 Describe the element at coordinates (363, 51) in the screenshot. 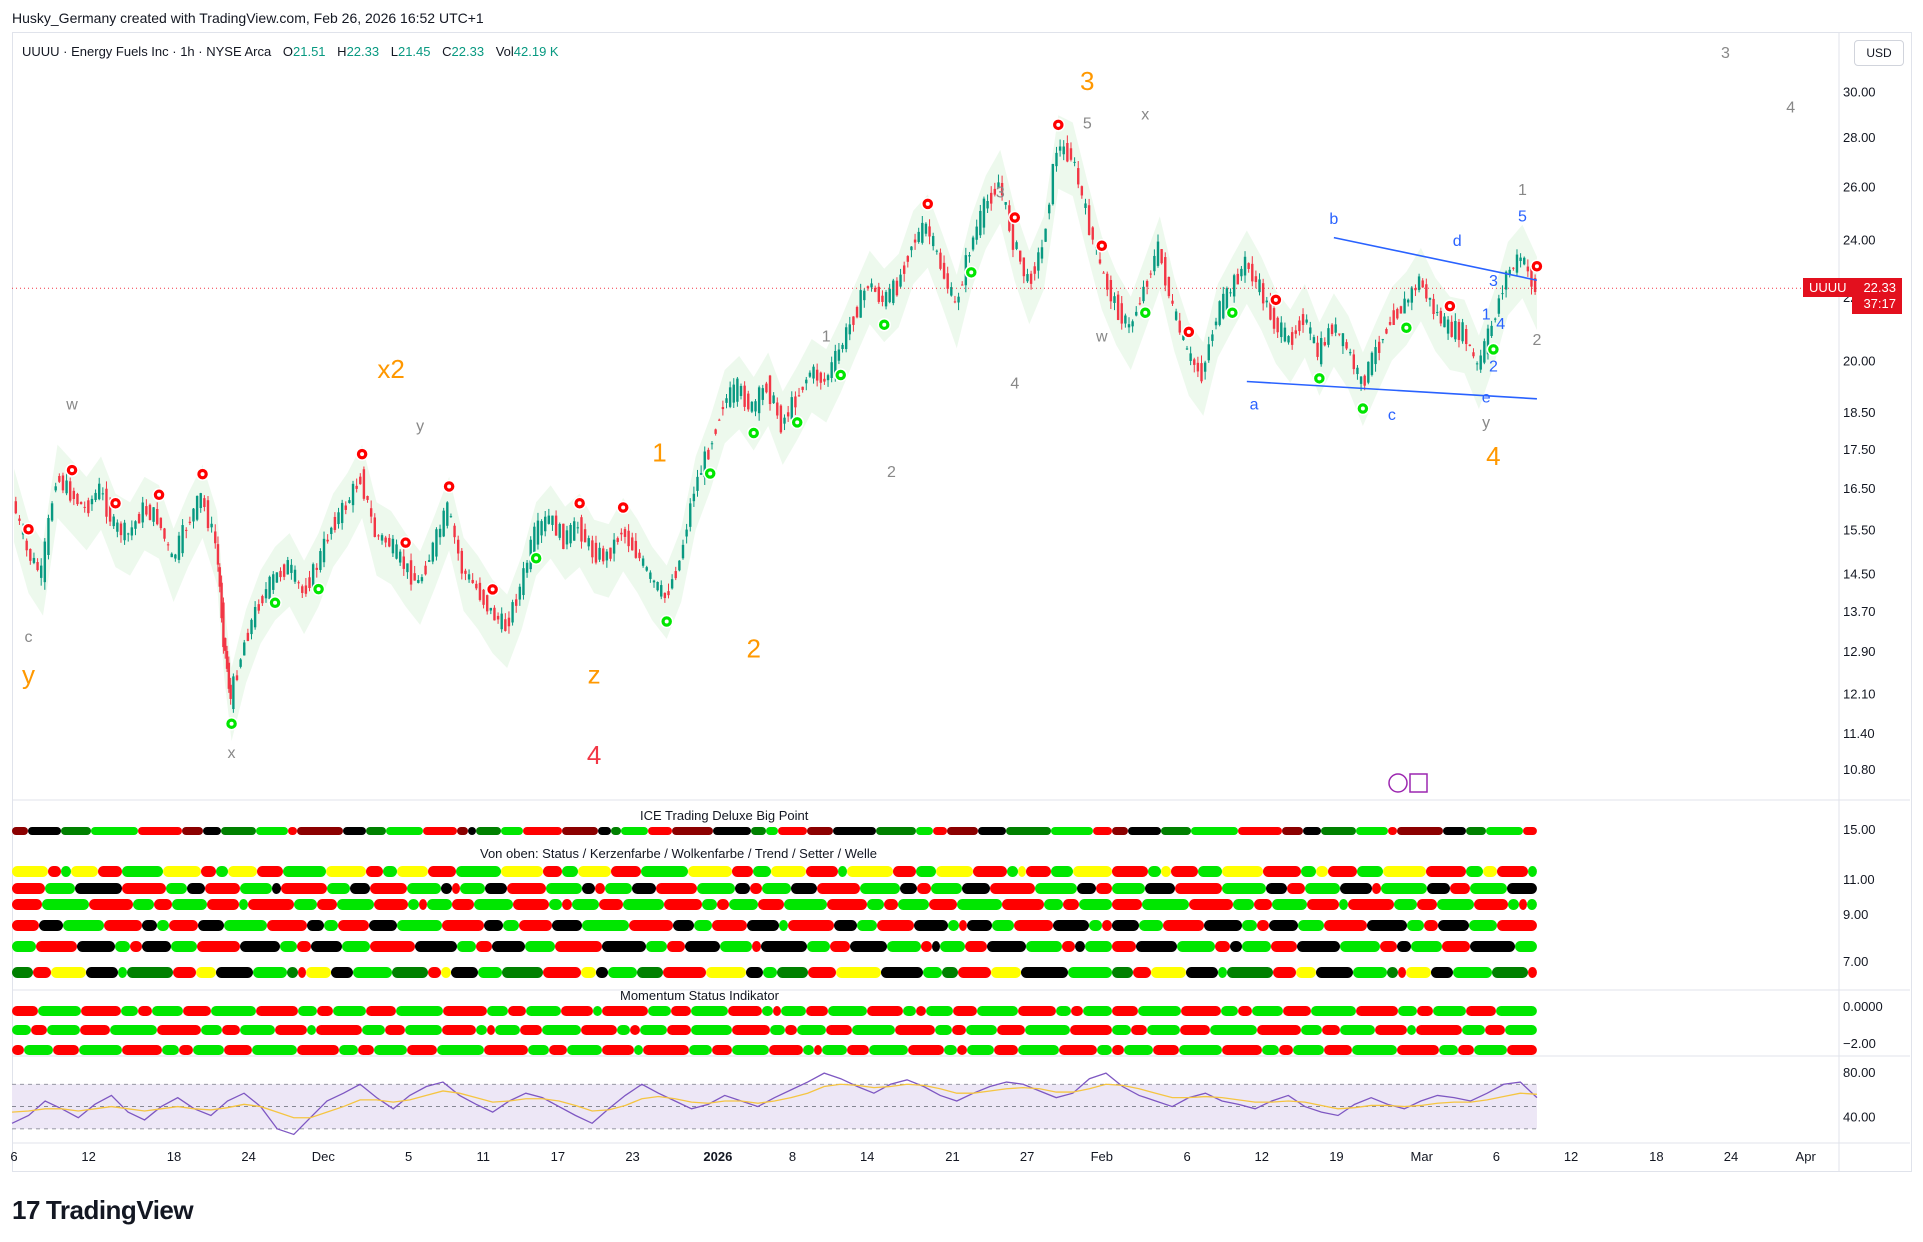

I see `high-value: 22.33` at that location.